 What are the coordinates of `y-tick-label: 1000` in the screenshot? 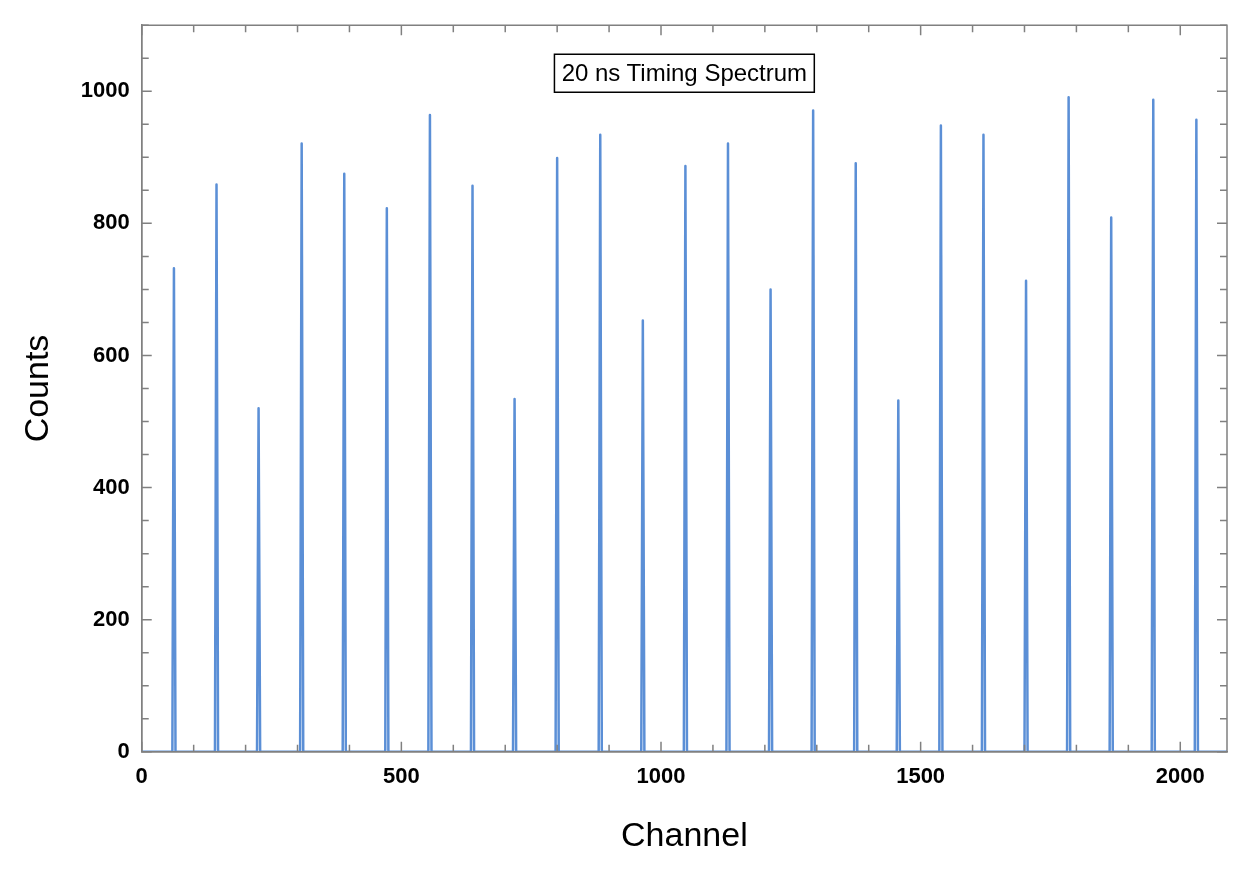 It's located at (105, 90).